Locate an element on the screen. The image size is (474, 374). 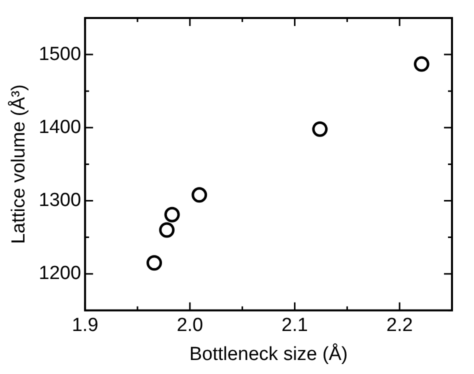
y-tick-label: 1400 is located at coordinates (60, 127).